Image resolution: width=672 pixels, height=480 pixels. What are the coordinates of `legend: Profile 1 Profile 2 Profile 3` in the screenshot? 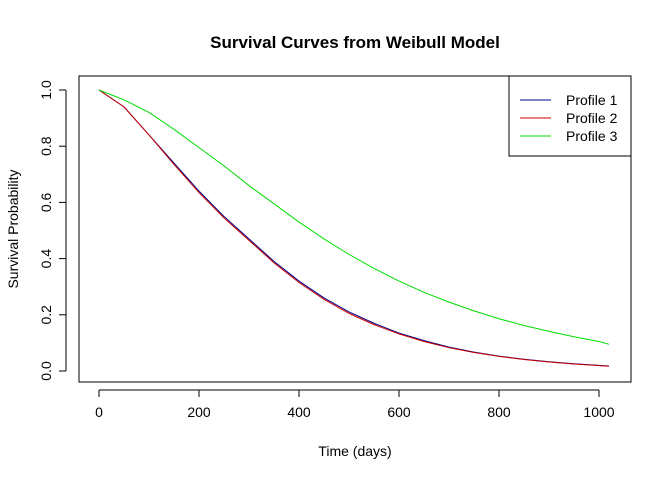 It's located at (570, 116).